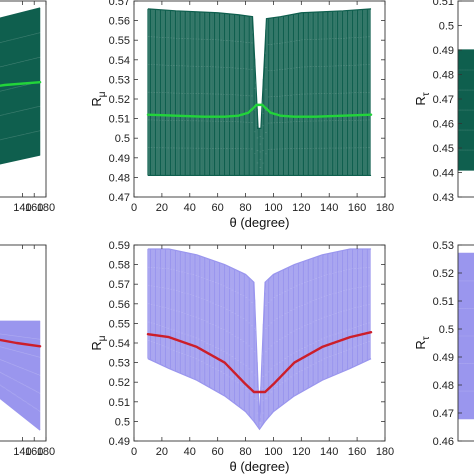  I want to click on axes-frame-bottom-left, so click(23, 343).